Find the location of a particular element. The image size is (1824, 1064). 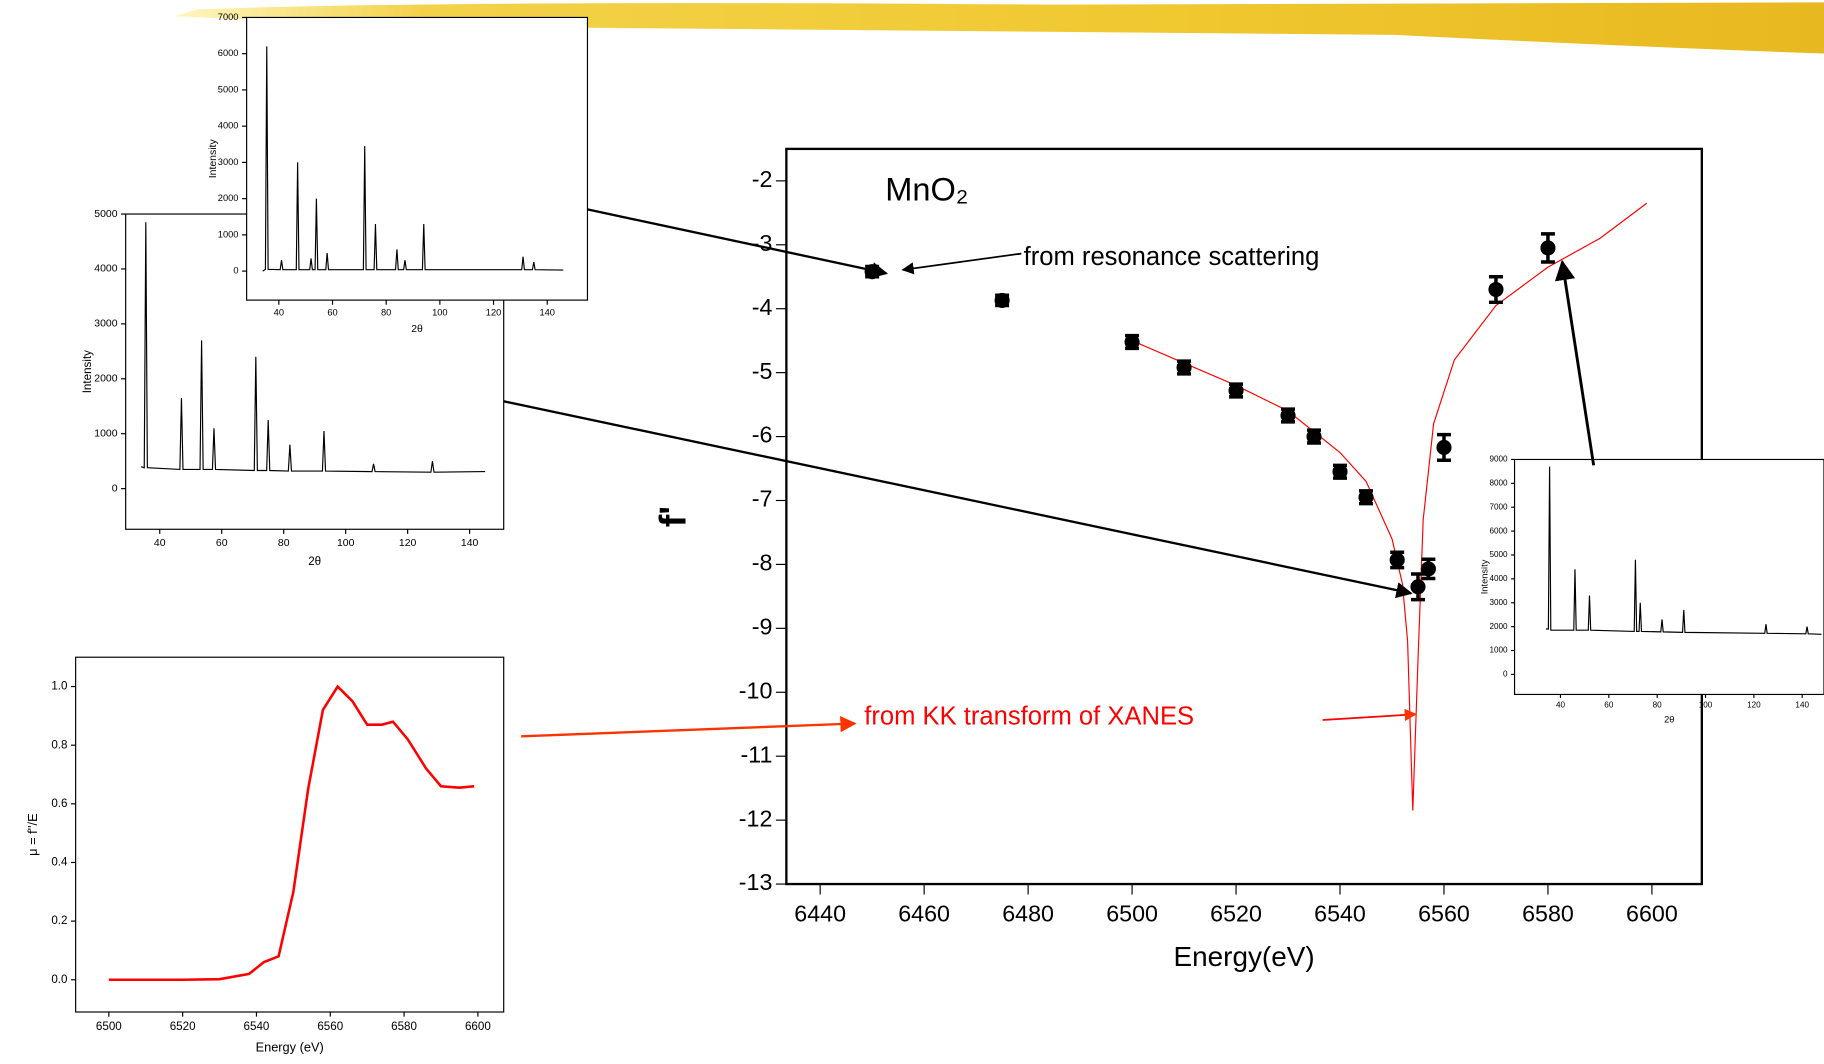

y-tick-label: -9 is located at coordinates (762, 626).